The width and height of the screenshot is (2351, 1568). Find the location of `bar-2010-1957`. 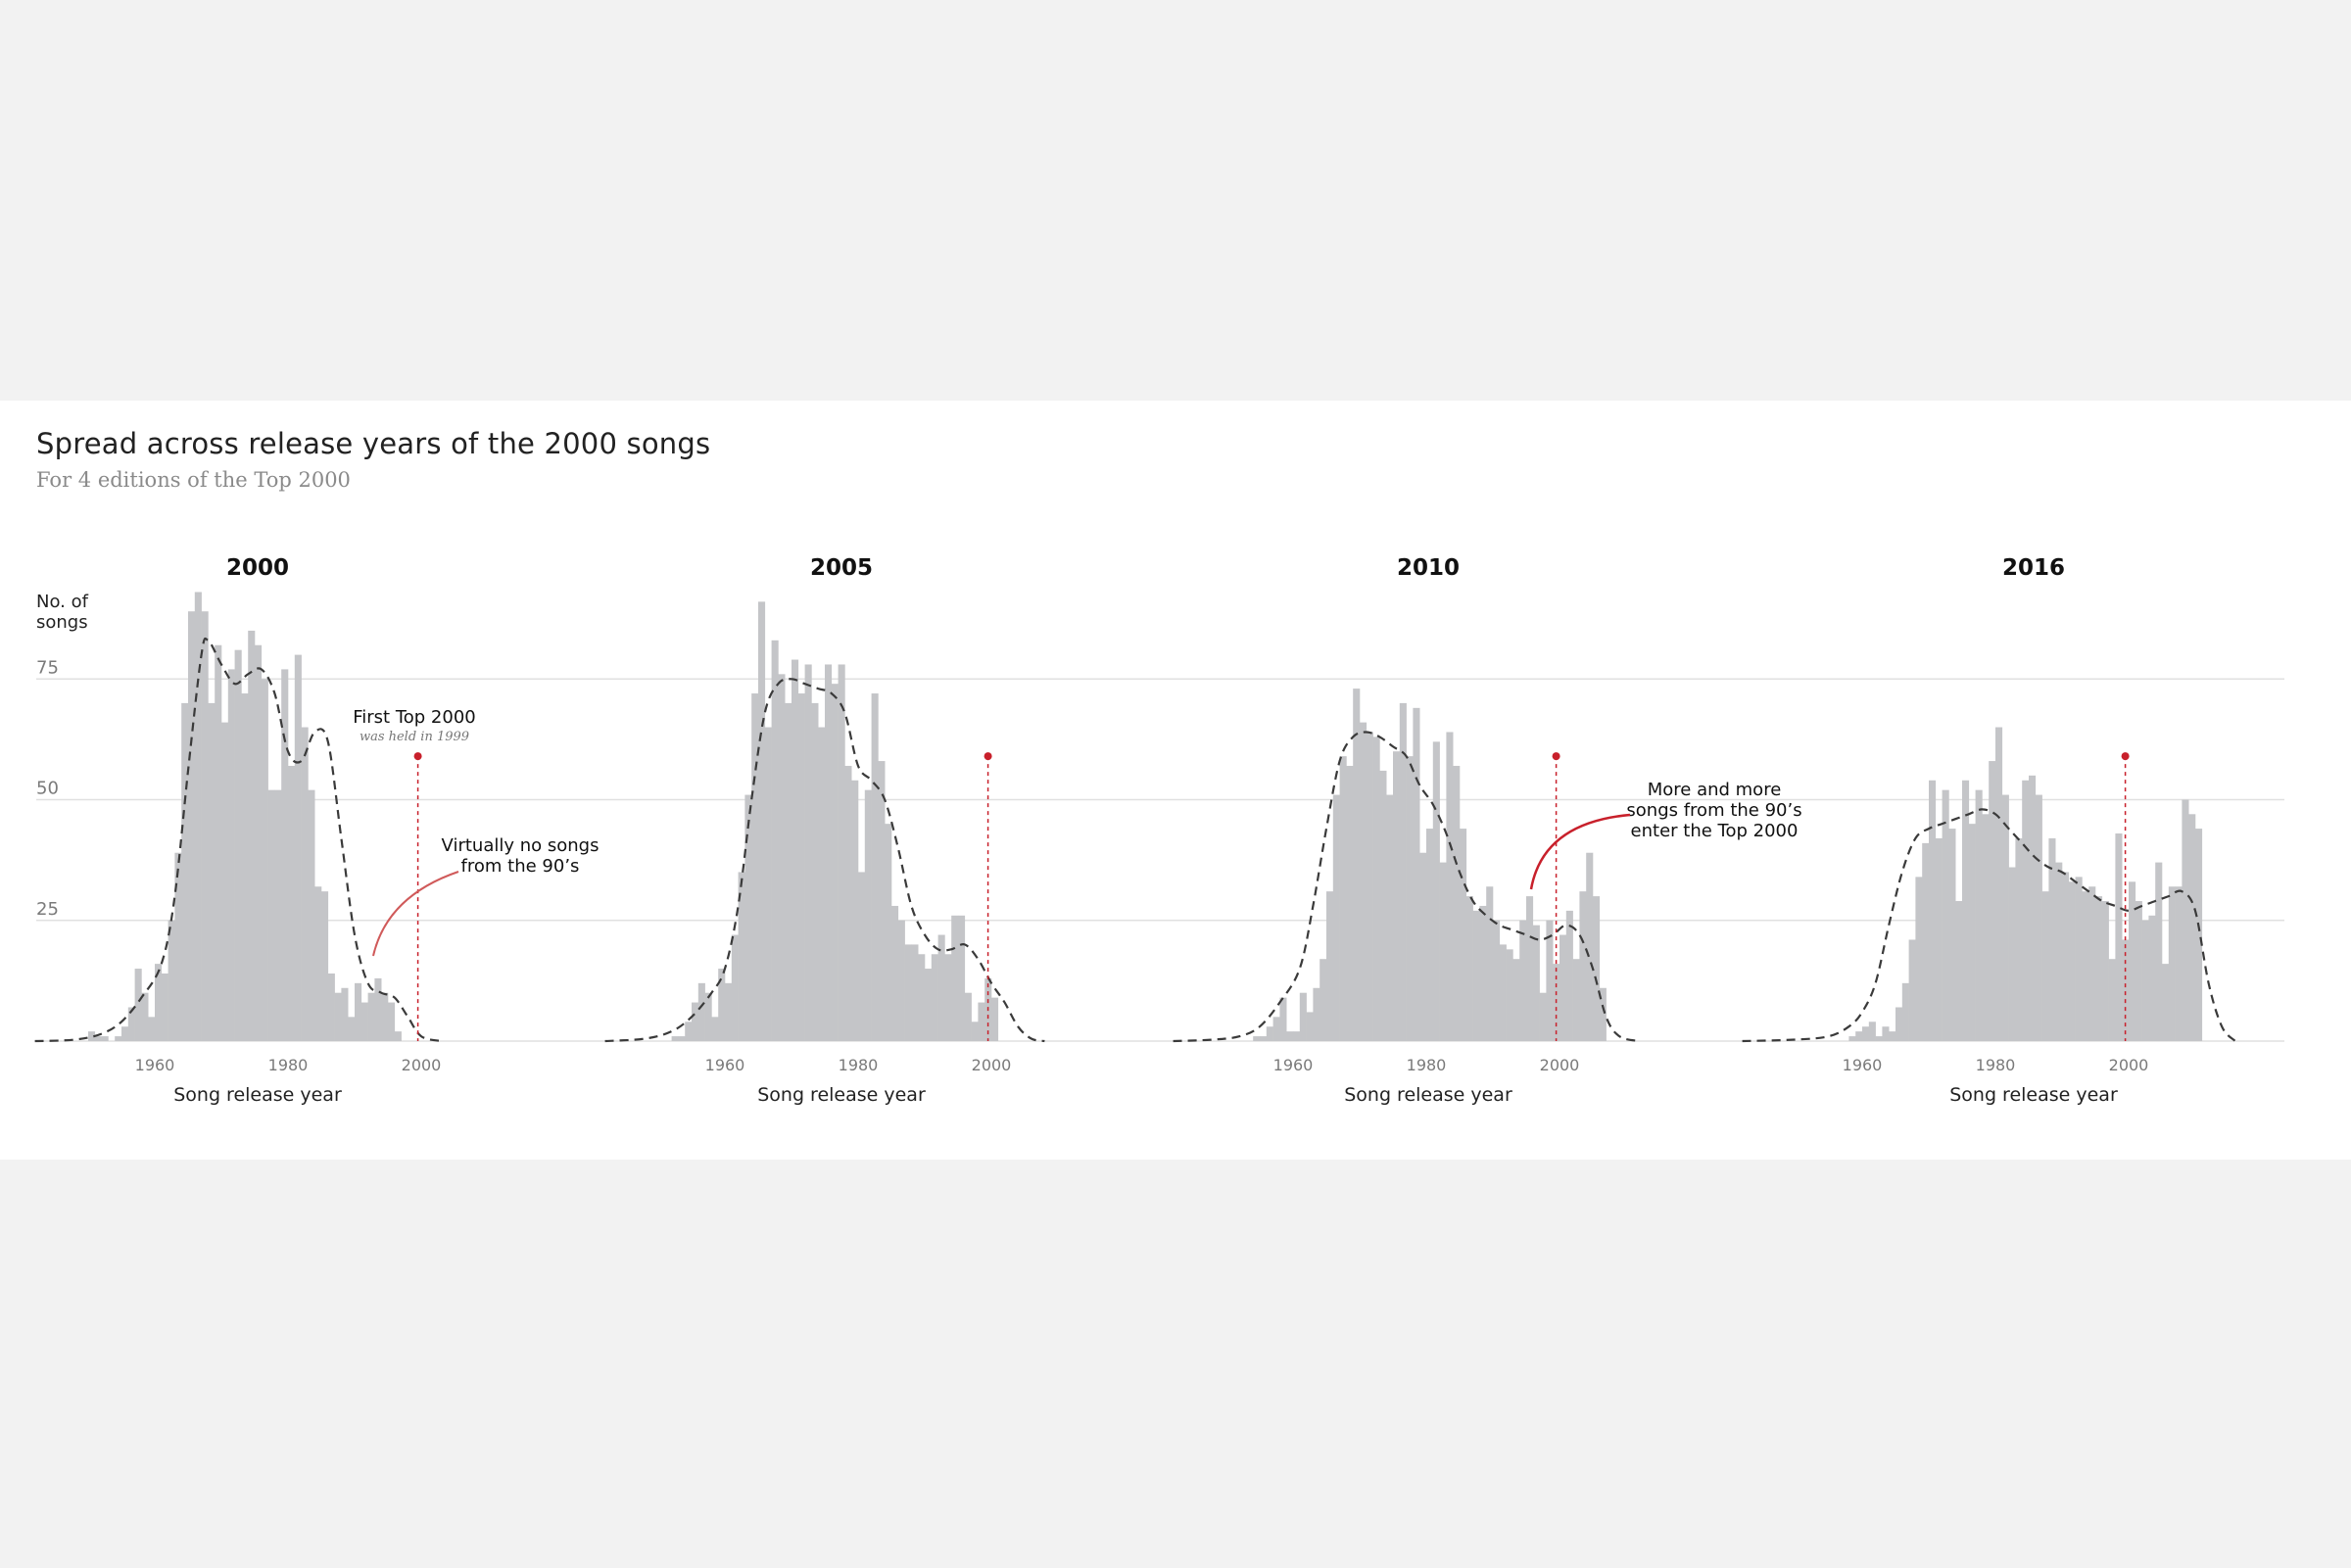

bar-2010-1957 is located at coordinates (1276, 1029).